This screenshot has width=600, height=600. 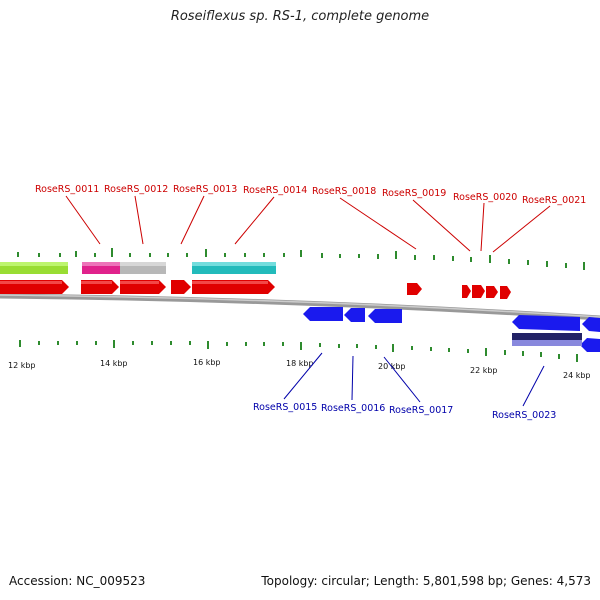 What do you see at coordinates (308, 224) in the screenshot?
I see `leader-lines-forward` at bounding box center [308, 224].